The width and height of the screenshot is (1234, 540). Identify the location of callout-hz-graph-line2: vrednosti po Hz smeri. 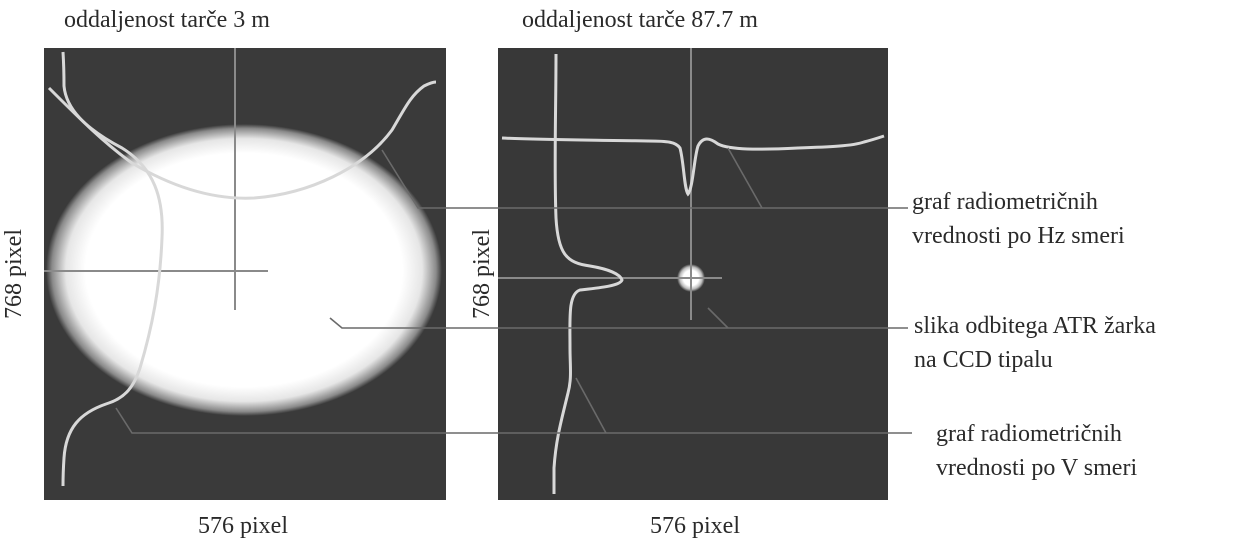
(1018, 236).